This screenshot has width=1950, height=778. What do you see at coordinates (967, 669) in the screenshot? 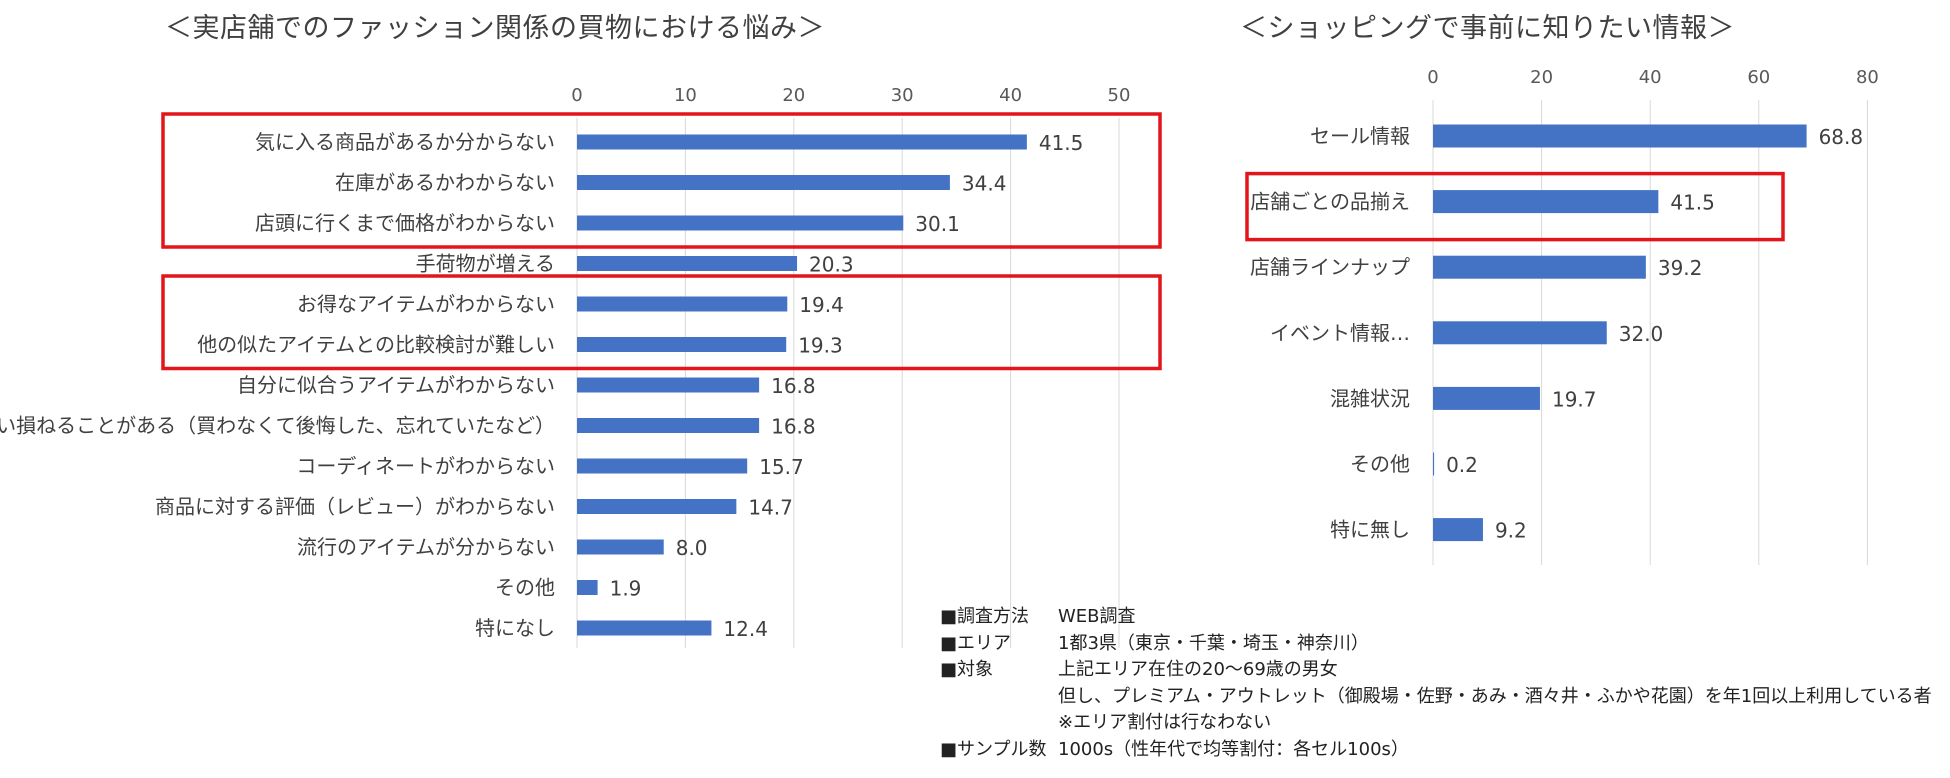
I see `survey-key: ■対象` at bounding box center [967, 669].